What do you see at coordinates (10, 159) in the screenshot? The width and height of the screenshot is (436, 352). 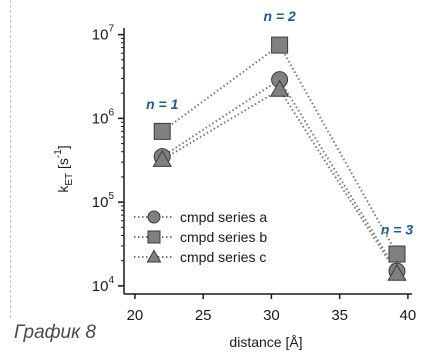 I see `left-guide-line` at bounding box center [10, 159].